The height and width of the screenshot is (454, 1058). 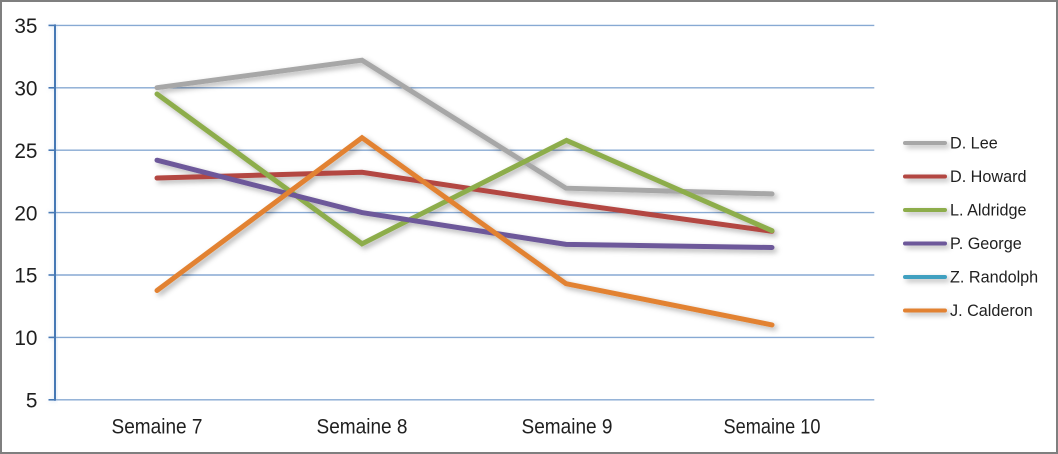 What do you see at coordinates (994, 278) in the screenshot?
I see `svg-text: Z. Randolph` at bounding box center [994, 278].